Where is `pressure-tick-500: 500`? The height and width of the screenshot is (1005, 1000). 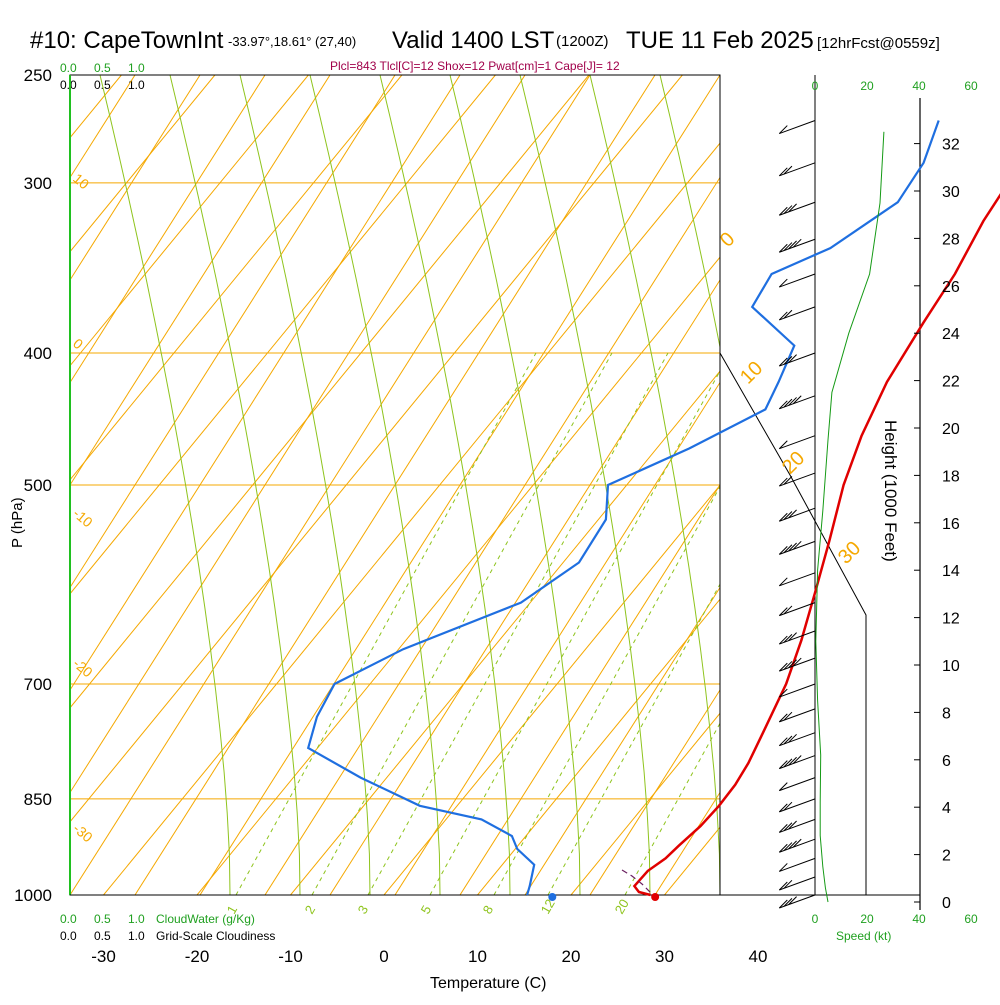
pressure-tick-500: 500 is located at coordinates (38, 485).